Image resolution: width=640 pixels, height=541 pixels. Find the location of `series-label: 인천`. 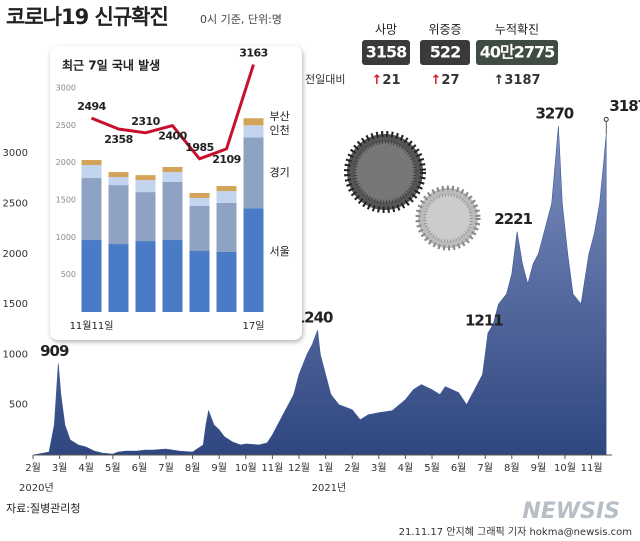

series-label: 인천 is located at coordinates (280, 130).